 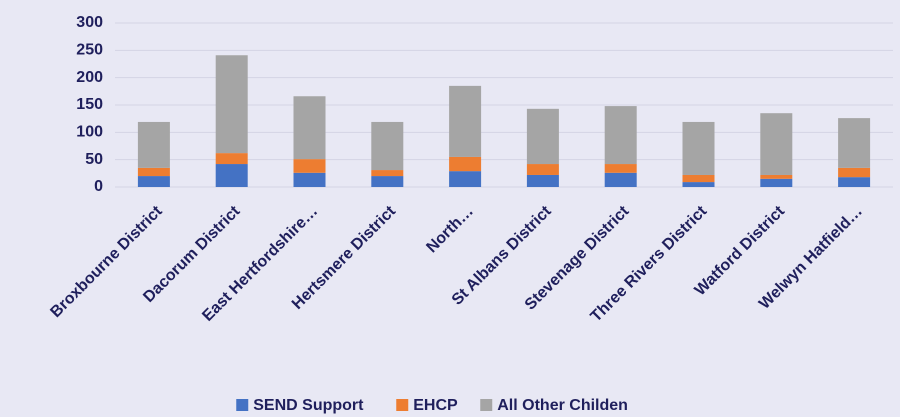 I want to click on legend-label: All Other Childen, so click(x=562, y=405).